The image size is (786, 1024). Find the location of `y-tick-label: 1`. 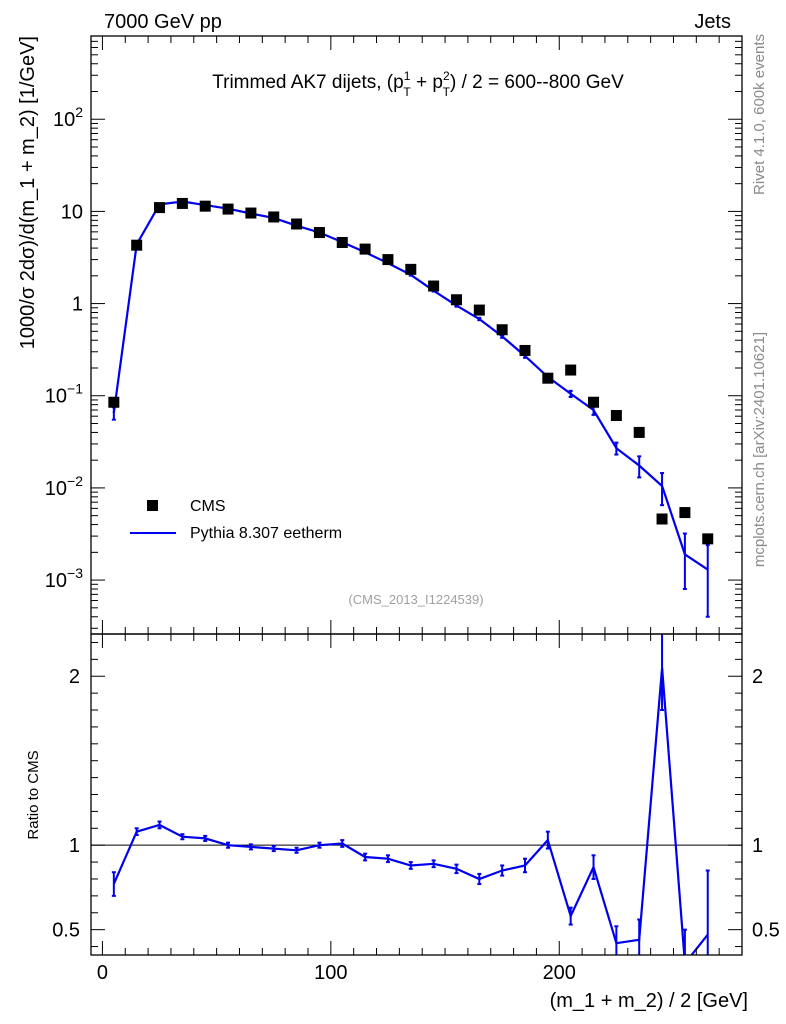

y-tick-label: 1 is located at coordinates (77, 305).